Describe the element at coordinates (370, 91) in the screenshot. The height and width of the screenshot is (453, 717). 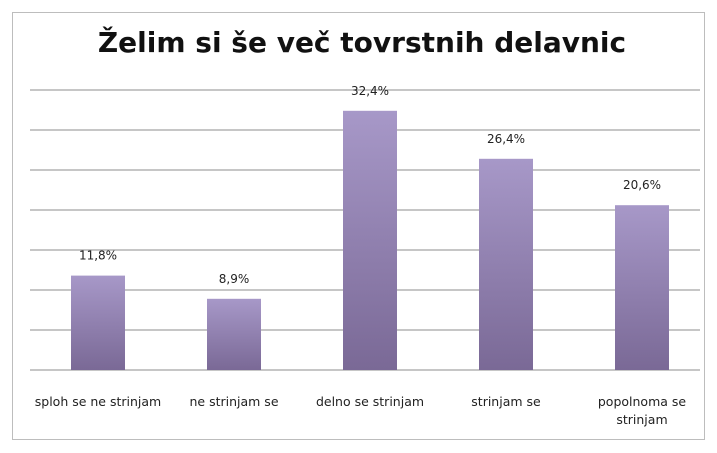
I see `value-label: 32,4%` at that location.